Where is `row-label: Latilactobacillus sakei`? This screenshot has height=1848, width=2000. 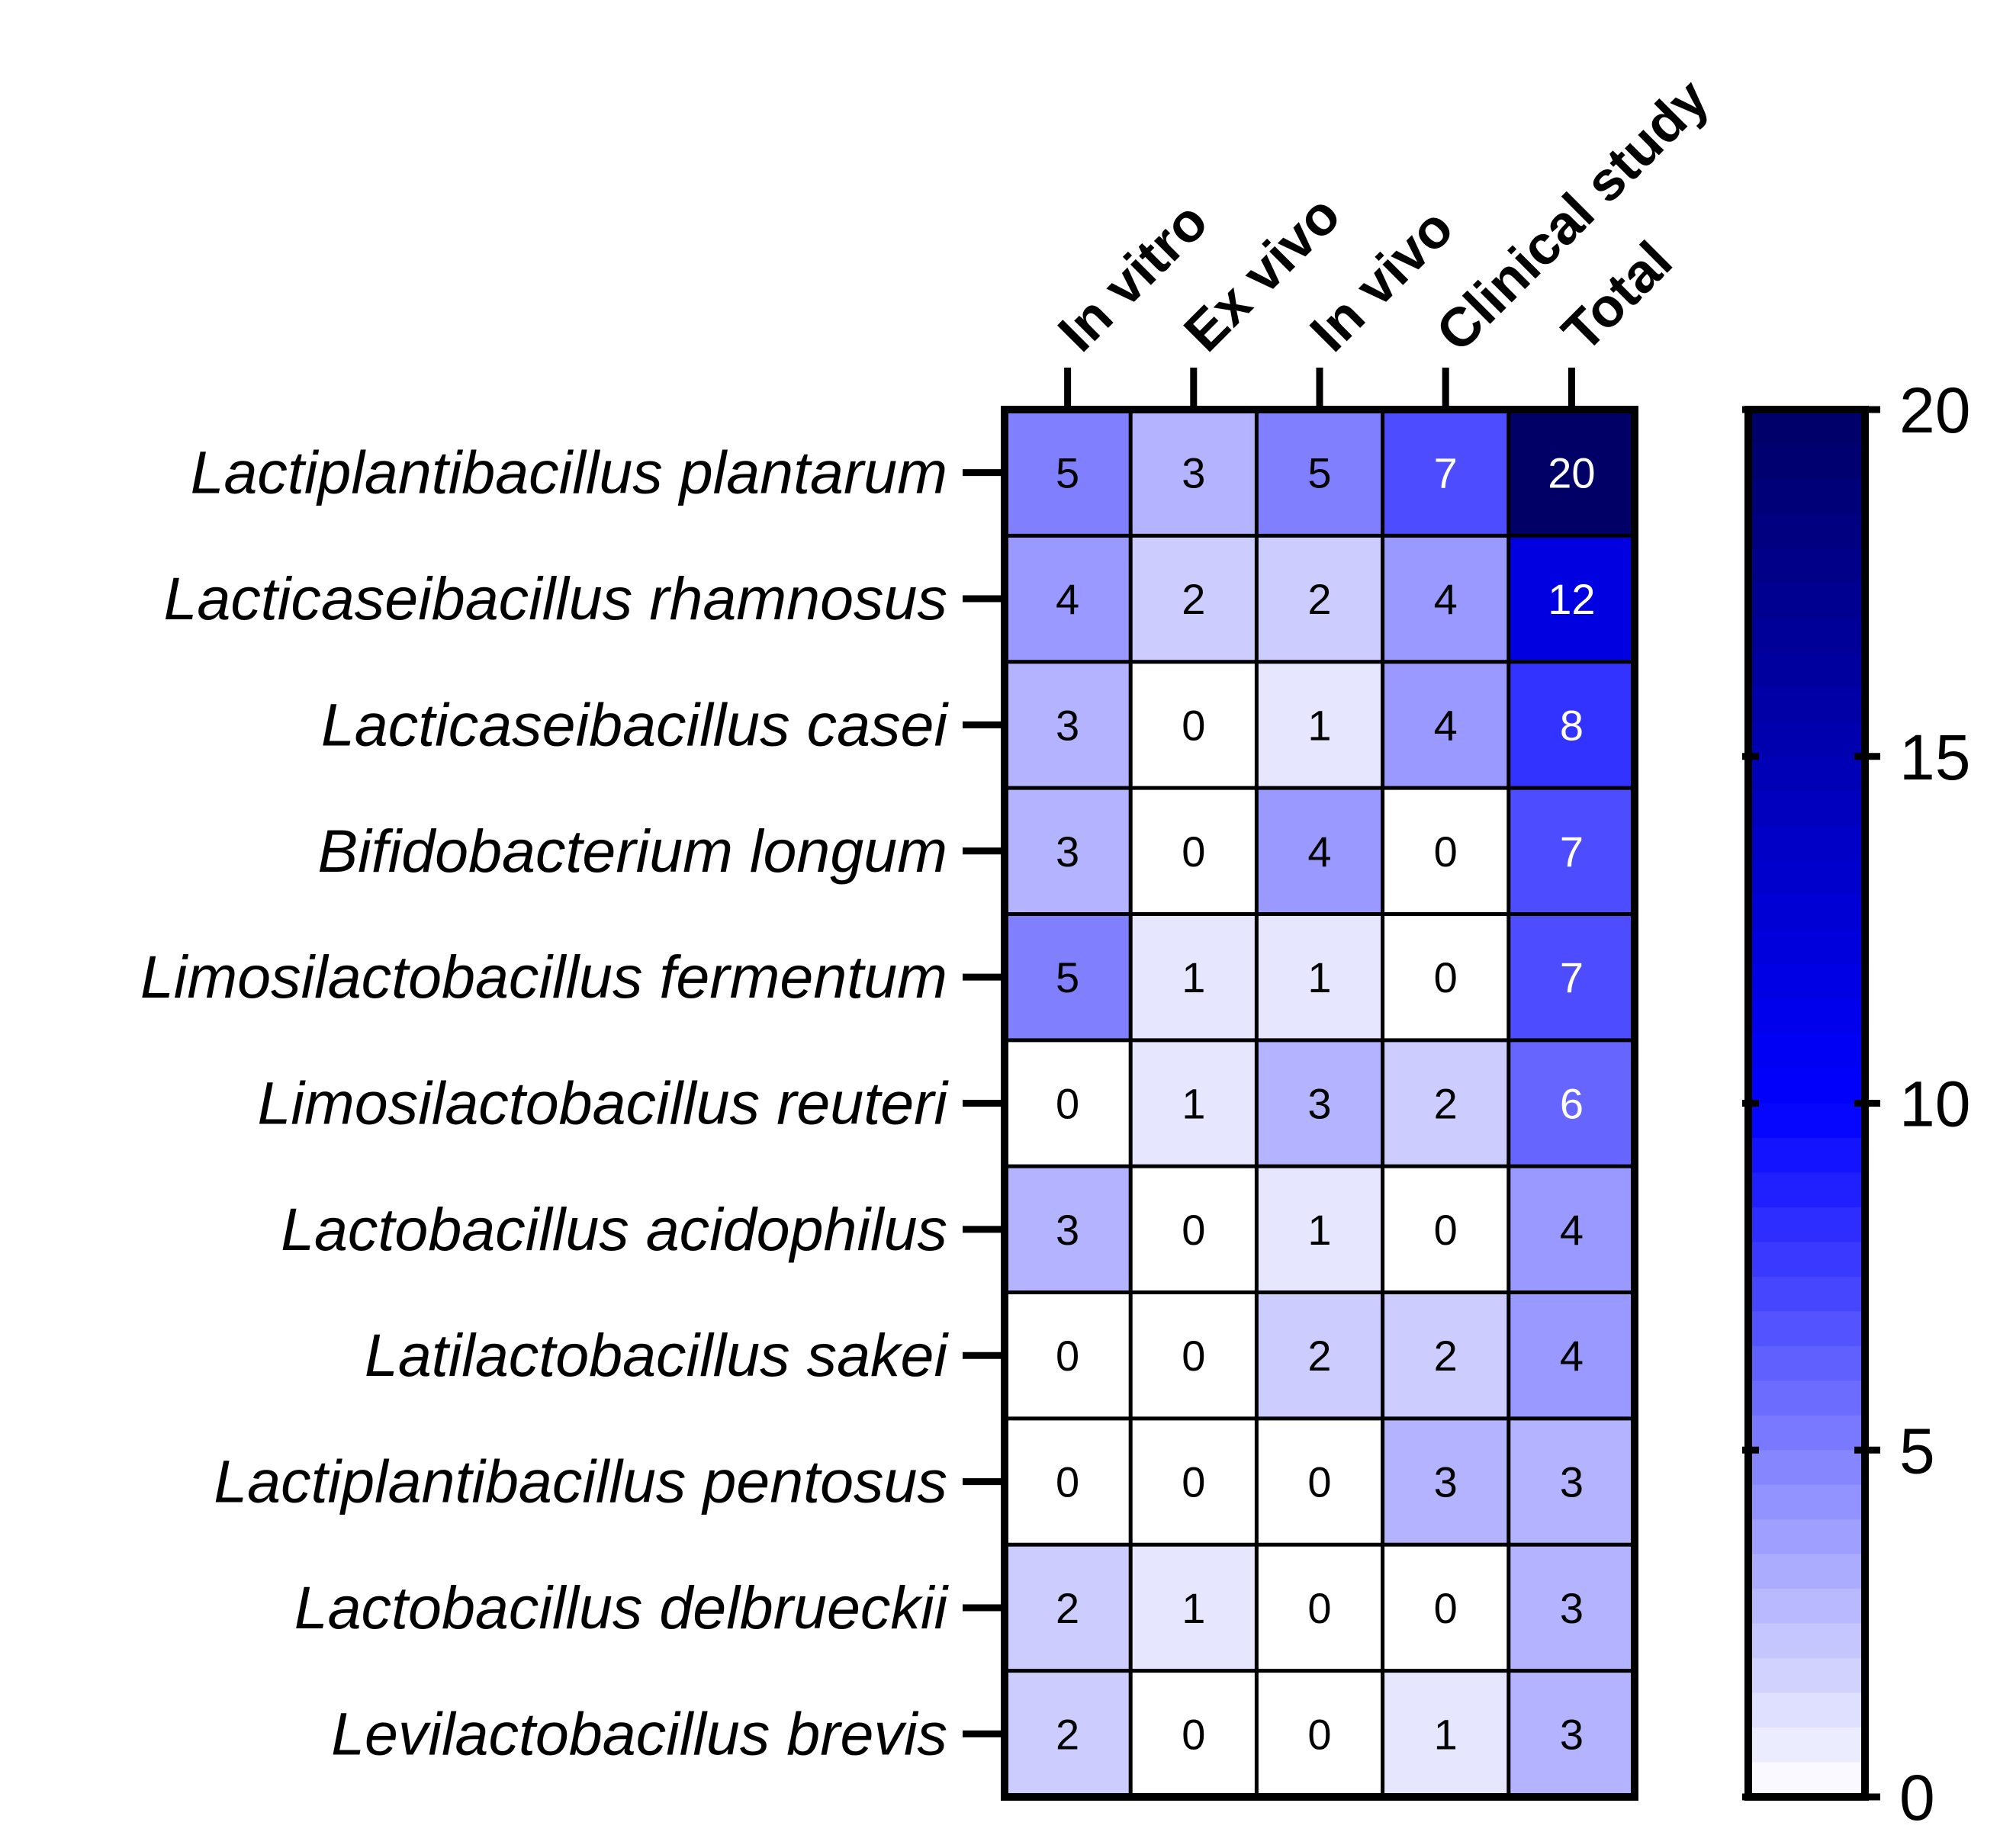
row-label: Latilactobacillus sakei is located at coordinates (657, 1355).